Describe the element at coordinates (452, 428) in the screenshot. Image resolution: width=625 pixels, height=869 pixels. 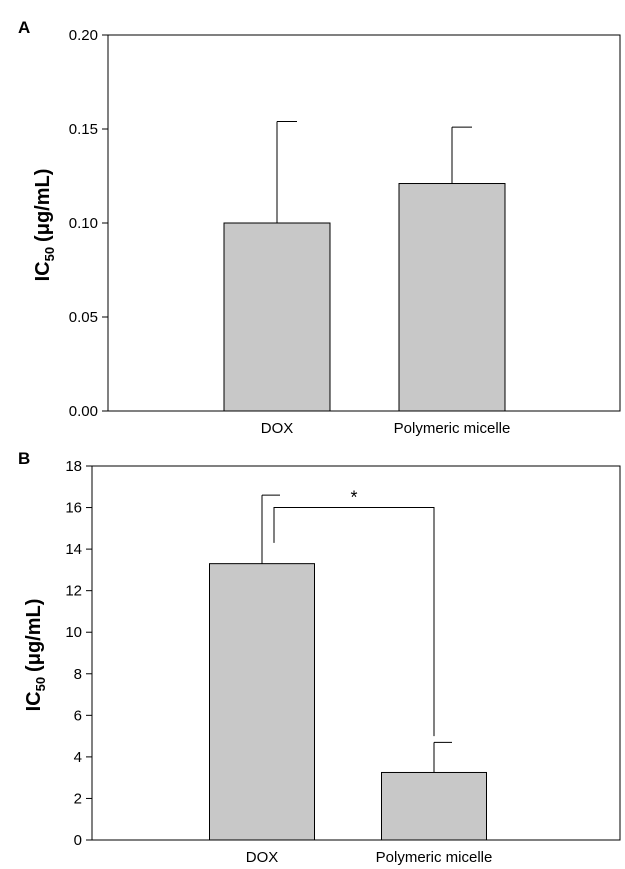
I see `category-label-a-1: Polymeric micelle` at that location.